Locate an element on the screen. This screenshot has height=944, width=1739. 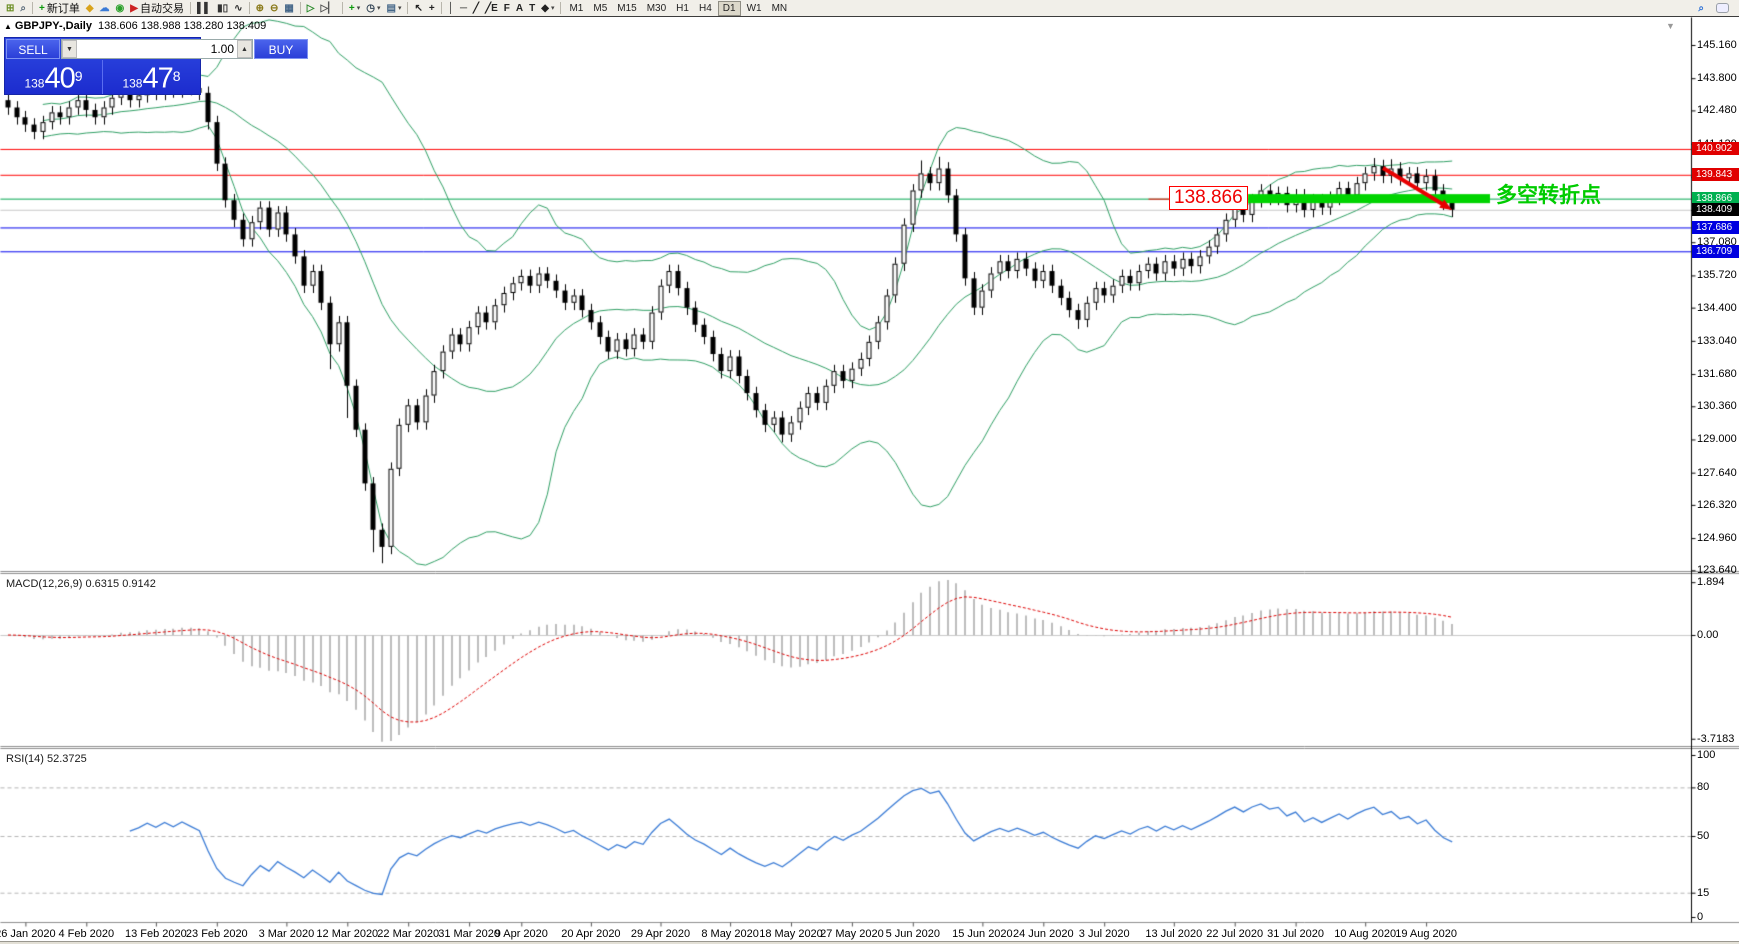
price-axis-tick: 123.640 is located at coordinates (1717, 570).